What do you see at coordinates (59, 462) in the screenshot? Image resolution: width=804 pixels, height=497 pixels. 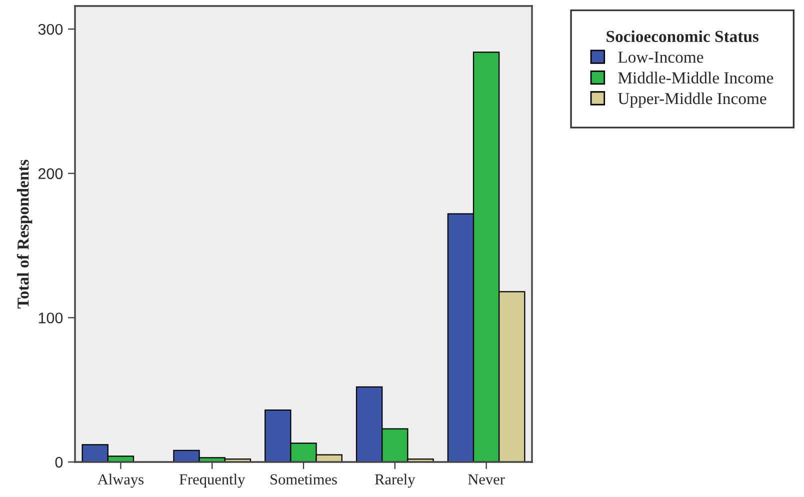 I see `y-tick-label: 0` at bounding box center [59, 462].